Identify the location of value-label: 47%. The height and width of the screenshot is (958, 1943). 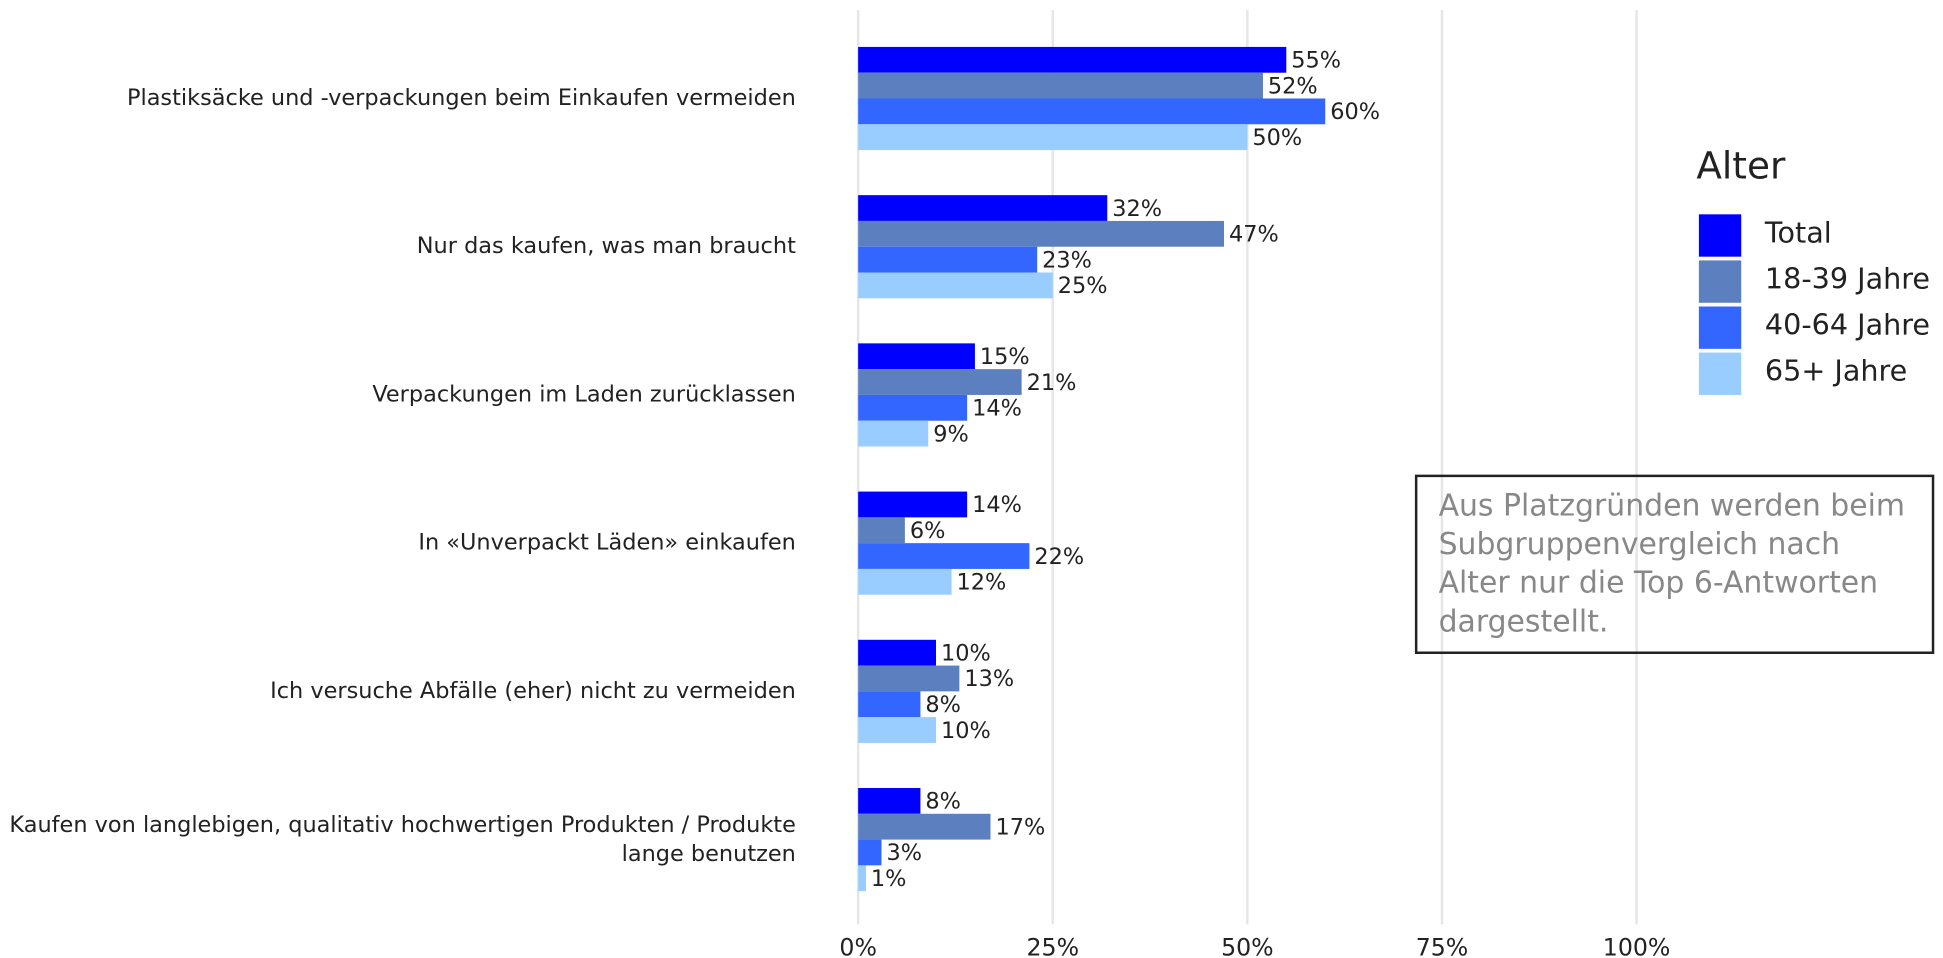
(1254, 235).